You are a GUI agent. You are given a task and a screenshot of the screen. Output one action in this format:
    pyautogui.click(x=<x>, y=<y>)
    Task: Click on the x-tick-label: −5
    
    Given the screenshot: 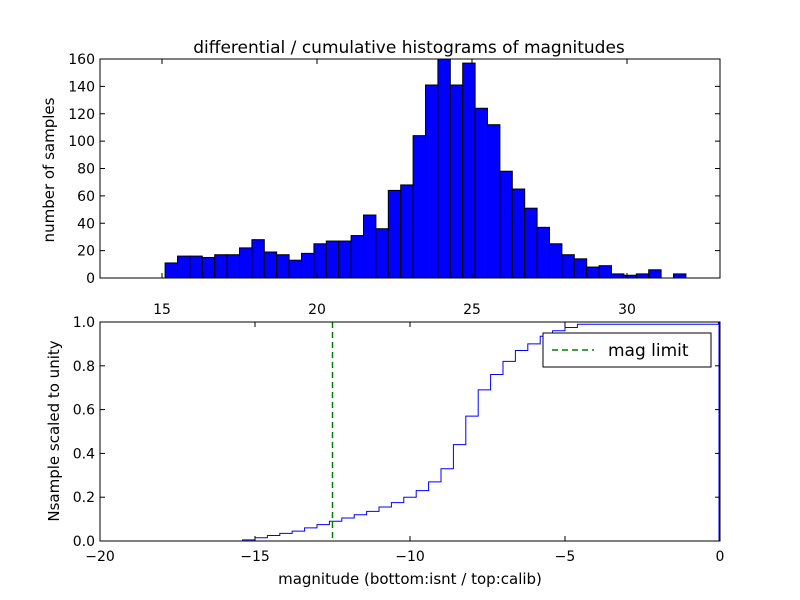 What is the action you would take?
    pyautogui.click(x=565, y=557)
    